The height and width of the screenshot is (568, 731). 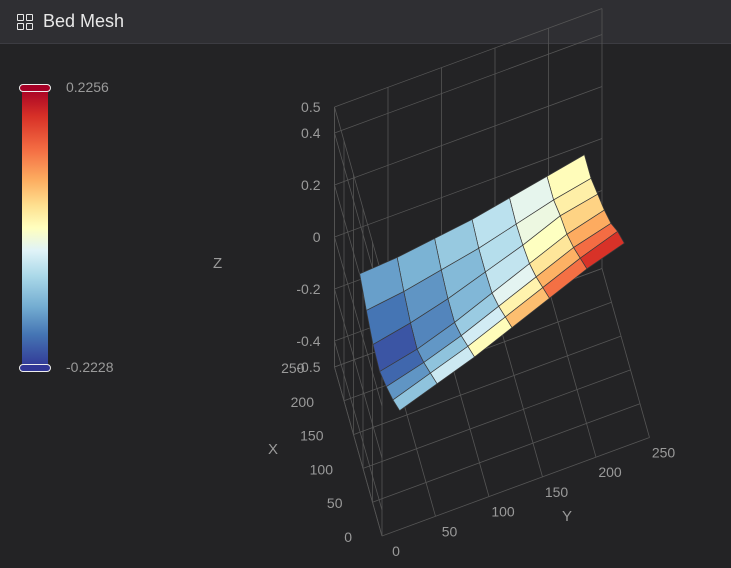 What do you see at coordinates (503, 512) in the screenshot?
I see `y-tick-label: 100` at bounding box center [503, 512].